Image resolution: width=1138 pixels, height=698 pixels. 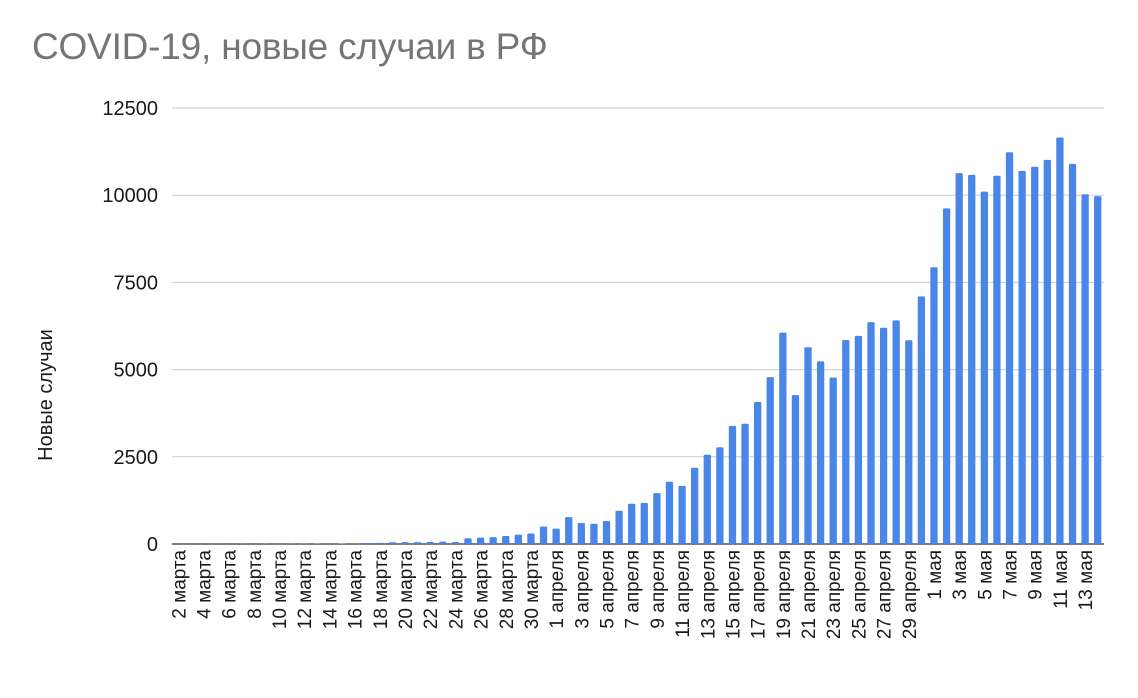 What do you see at coordinates (136, 371) in the screenshot?
I see `y-tick-label: 5000` at bounding box center [136, 371].